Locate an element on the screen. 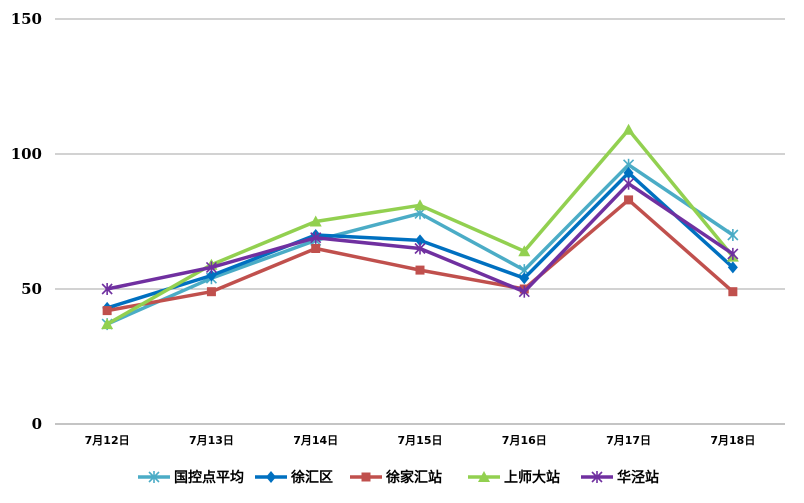 This screenshot has width=804, height=503. x-tick-label: 7月17日 is located at coordinates (628, 440).